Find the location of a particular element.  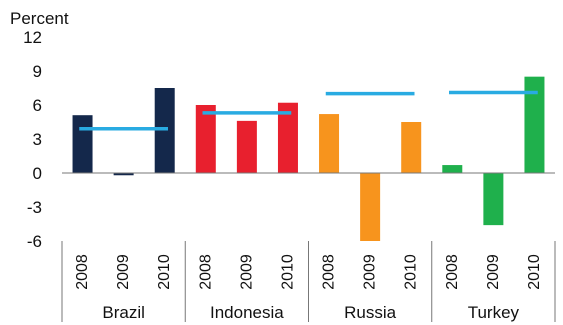

bar-indonesia-2008 is located at coordinates (205, 139).